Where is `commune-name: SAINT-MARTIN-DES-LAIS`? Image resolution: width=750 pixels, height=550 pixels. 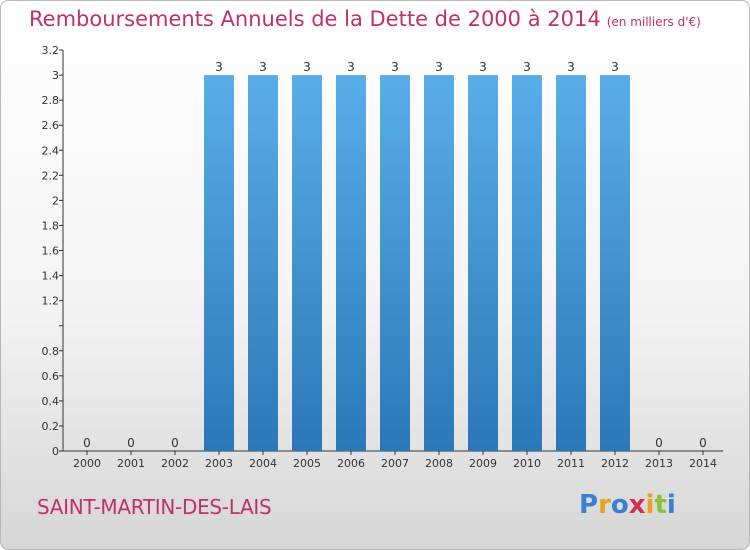
commune-name: SAINT-MARTIN-DES-LAIS is located at coordinates (154, 507).